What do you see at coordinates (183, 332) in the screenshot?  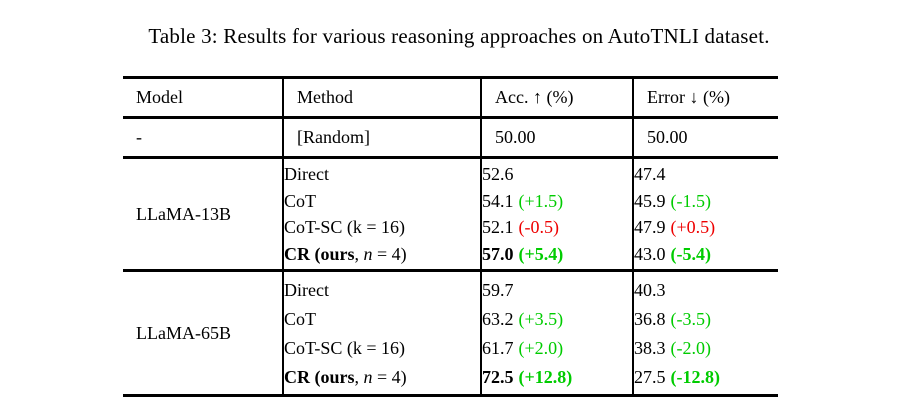 I see `model-name: LLaMA-65B` at bounding box center [183, 332].